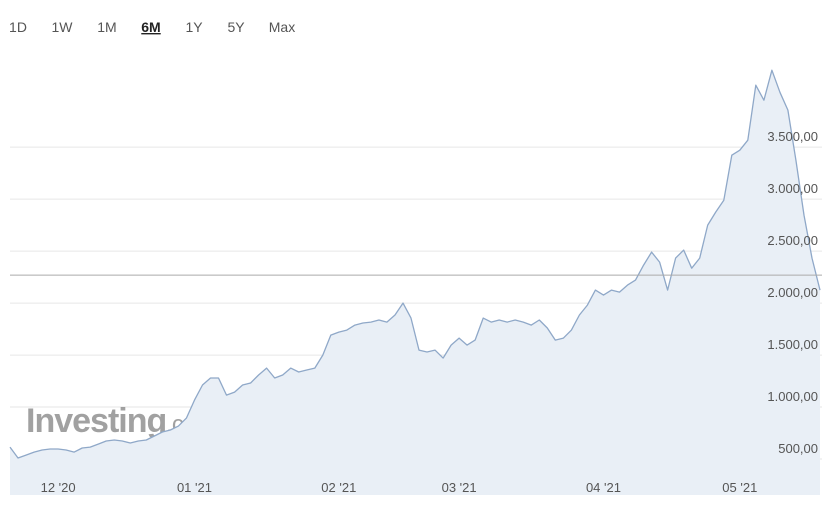 This screenshot has width=823, height=505. Describe the element at coordinates (798, 448) in the screenshot. I see `y-tick-label: 500,00` at that location.